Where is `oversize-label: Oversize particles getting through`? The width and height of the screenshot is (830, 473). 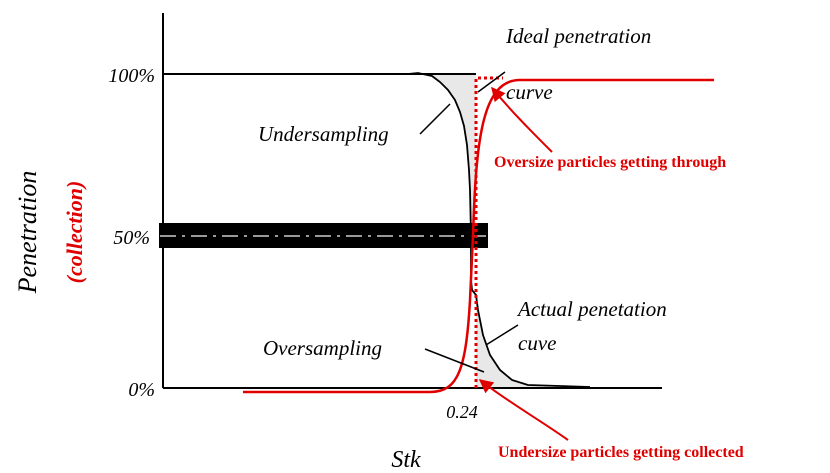 oversize-label: Oversize particles getting through is located at coordinates (610, 162).